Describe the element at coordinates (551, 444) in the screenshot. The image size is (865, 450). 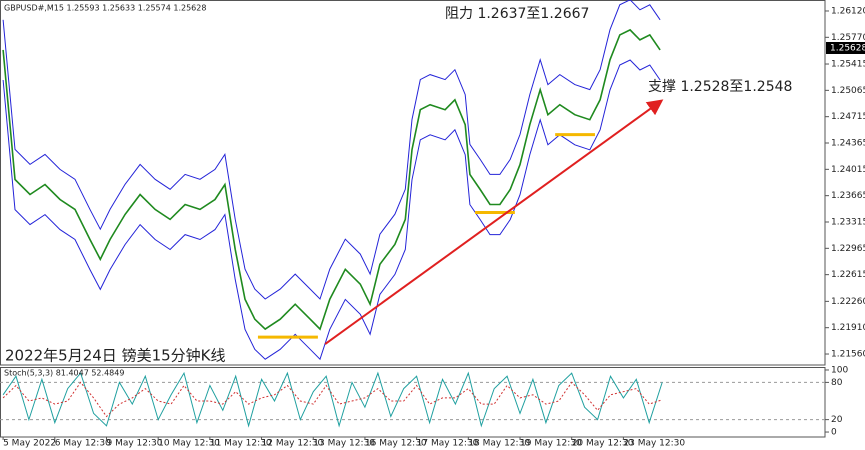
I see `x-tick-label: 19 May 12:30` at that location.